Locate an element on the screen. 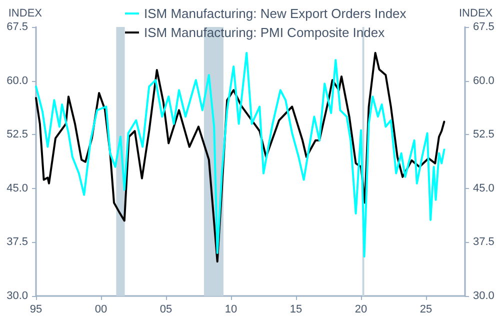 The height and width of the screenshot is (321, 500). legend-label: ISM Manufacturing: New Export Orders Index is located at coordinates (275, 13).